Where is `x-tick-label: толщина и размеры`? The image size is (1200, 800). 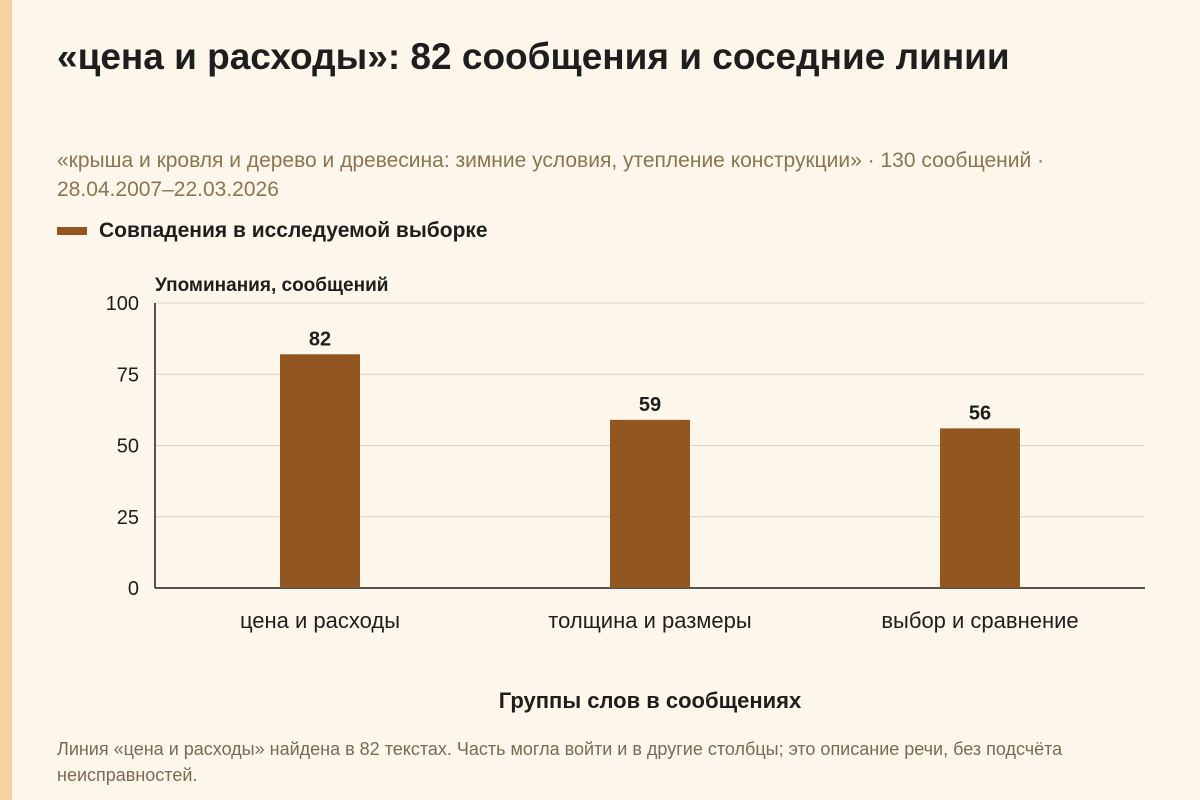 x-tick-label: толщина и размеры is located at coordinates (649, 620).